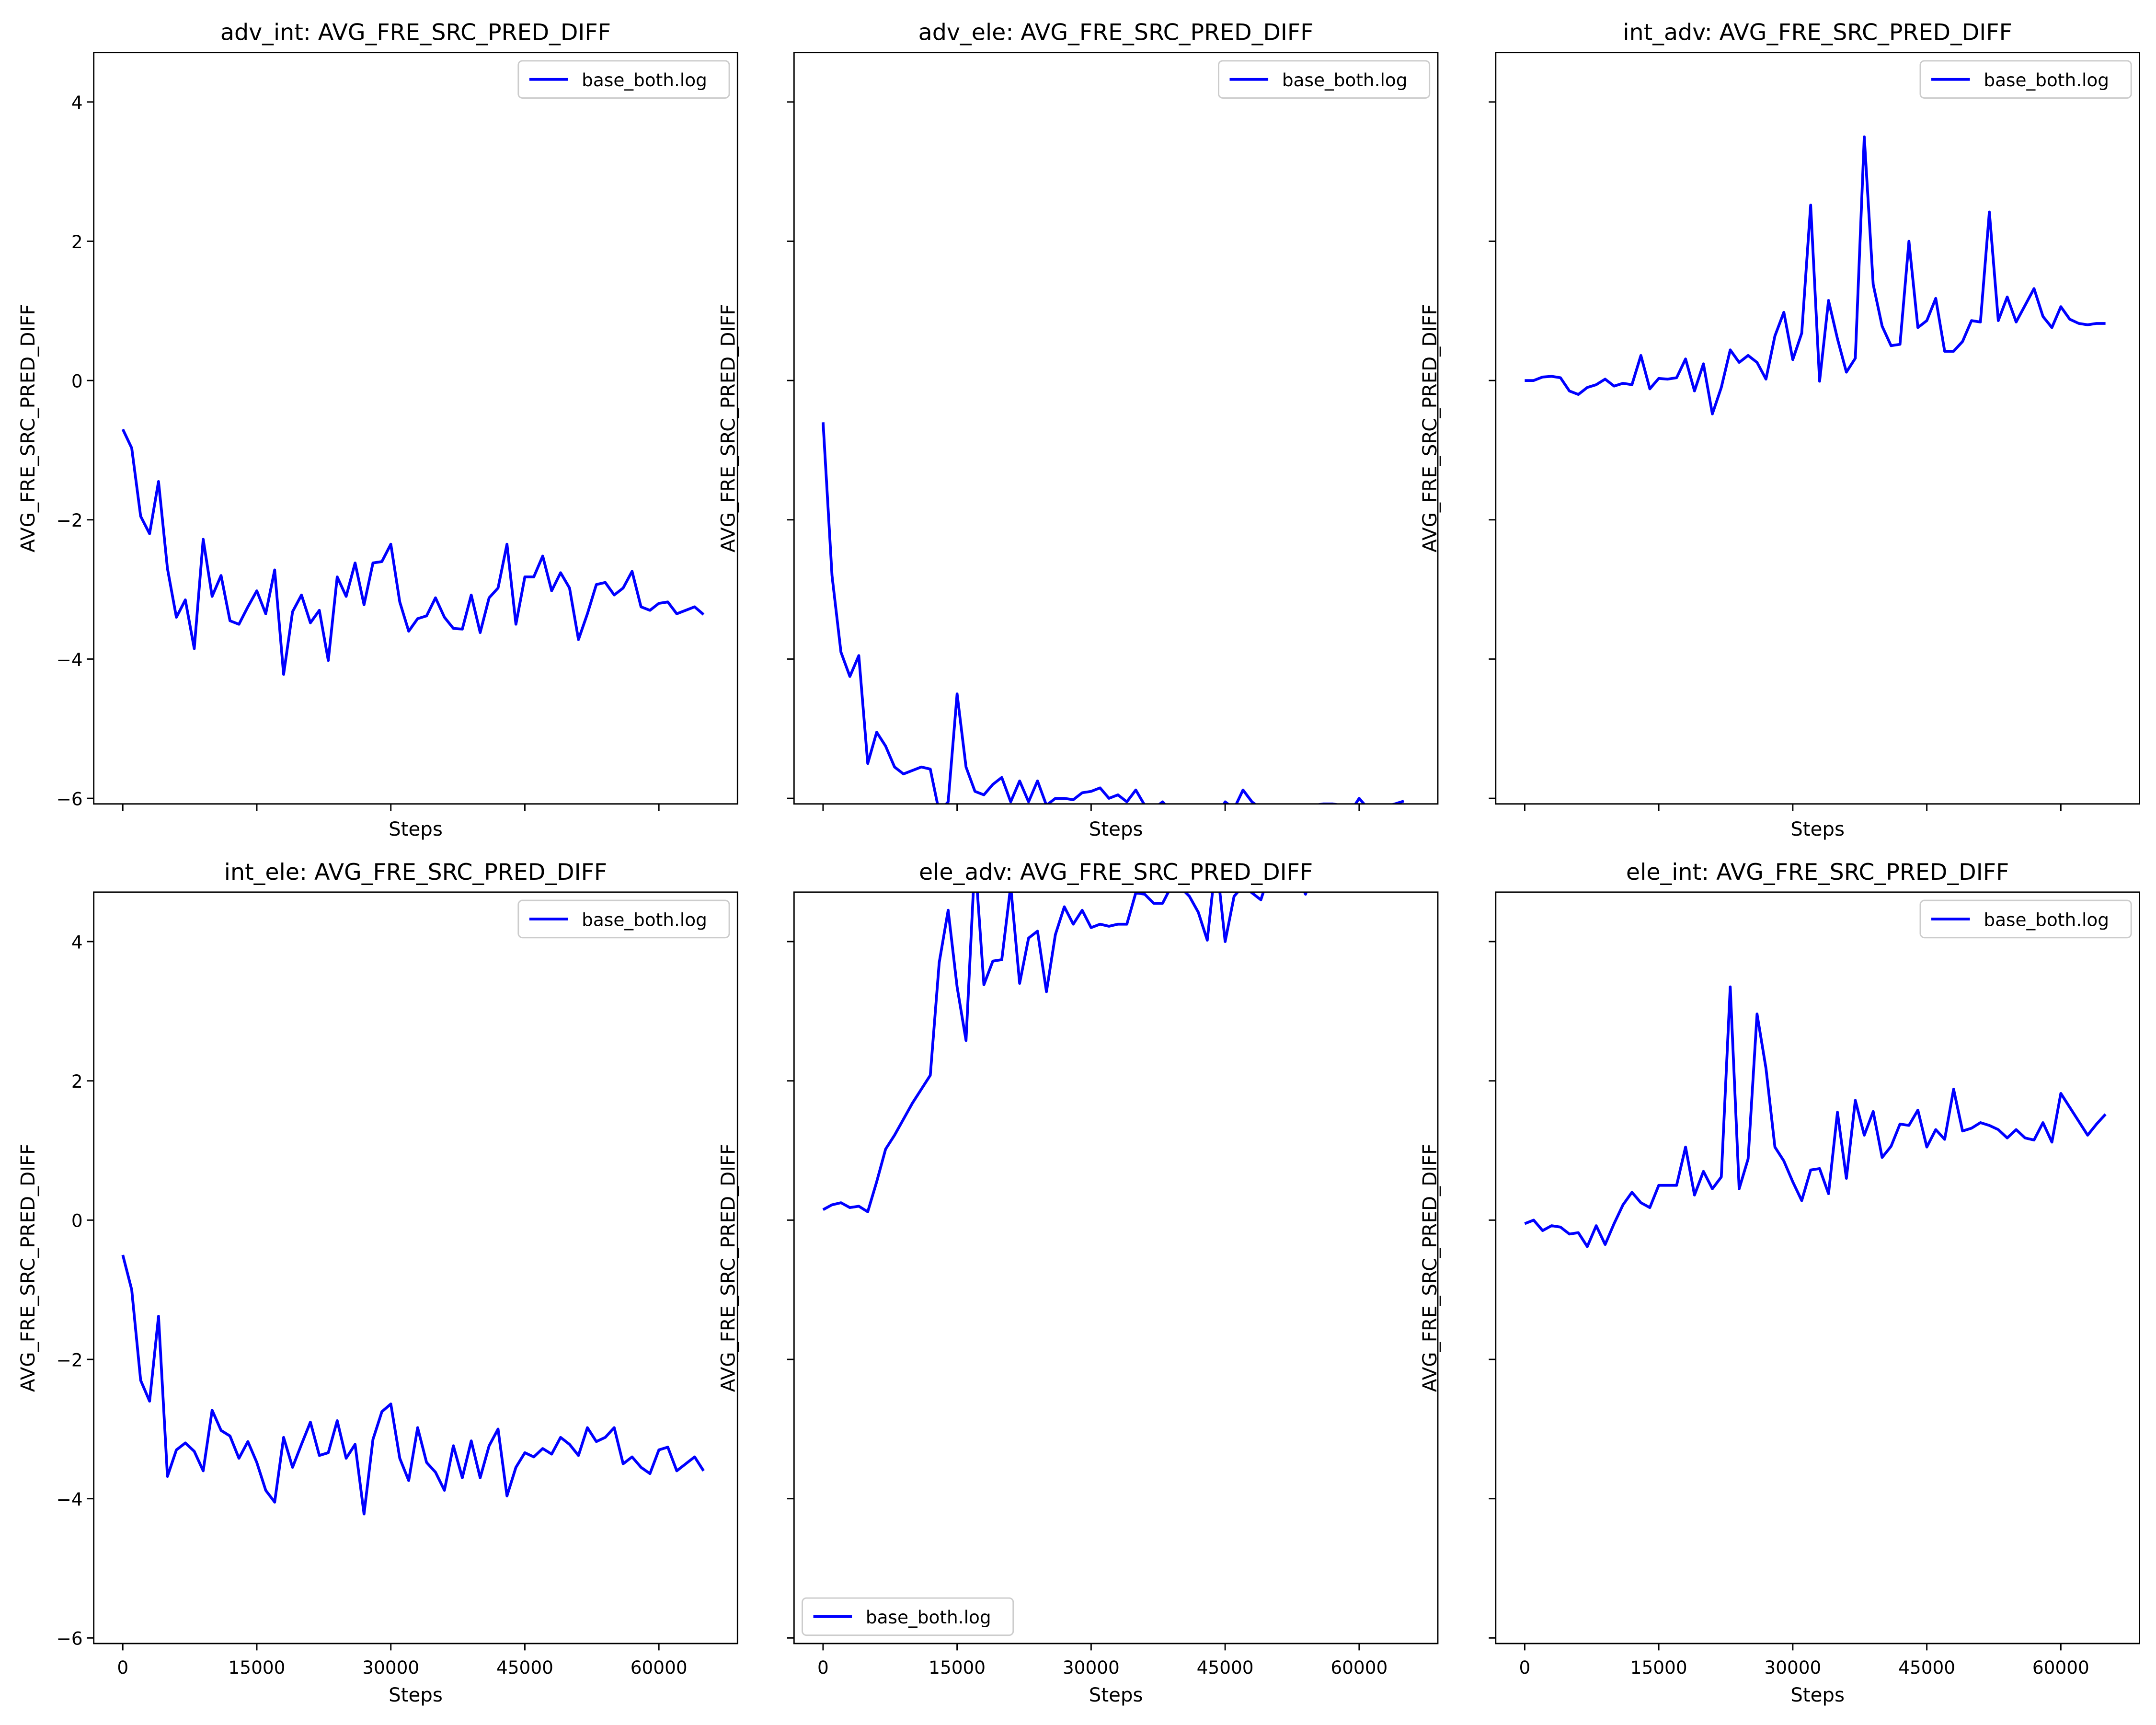  I want to click on subplot-title: adv_ele: AVG_FRE_SRC_PRED_DIFF, so click(1116, 33).